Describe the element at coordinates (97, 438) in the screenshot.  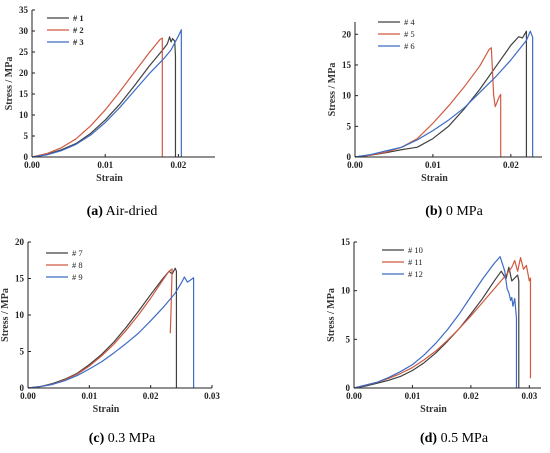
I see `panel-caption-letter: (c)` at that location.